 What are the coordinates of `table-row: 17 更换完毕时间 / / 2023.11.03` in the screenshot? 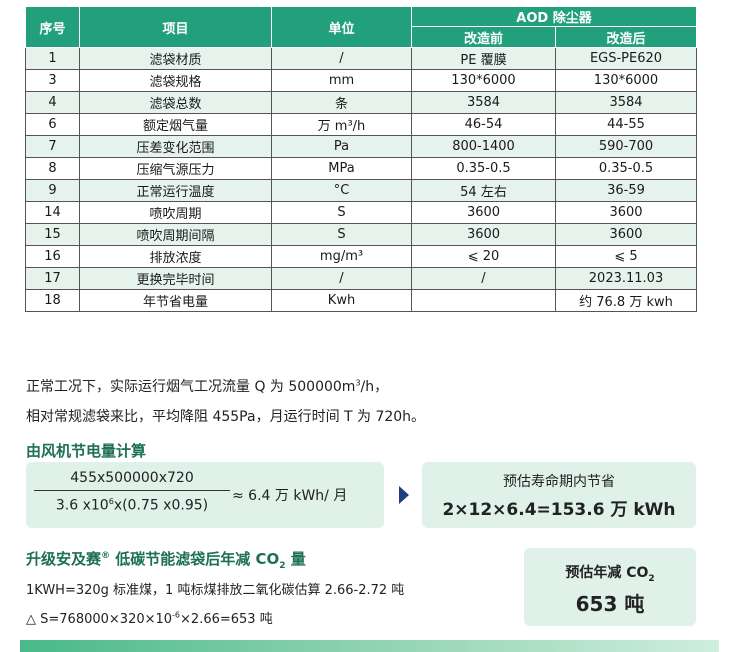 It's located at (361, 278).